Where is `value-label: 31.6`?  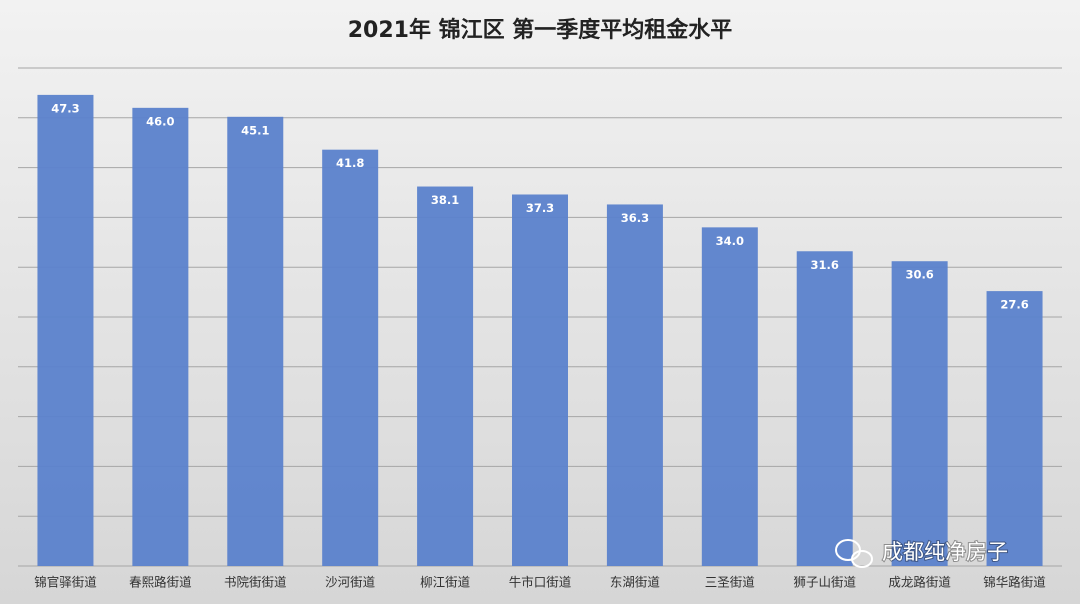 value-label: 31.6 is located at coordinates (825, 265).